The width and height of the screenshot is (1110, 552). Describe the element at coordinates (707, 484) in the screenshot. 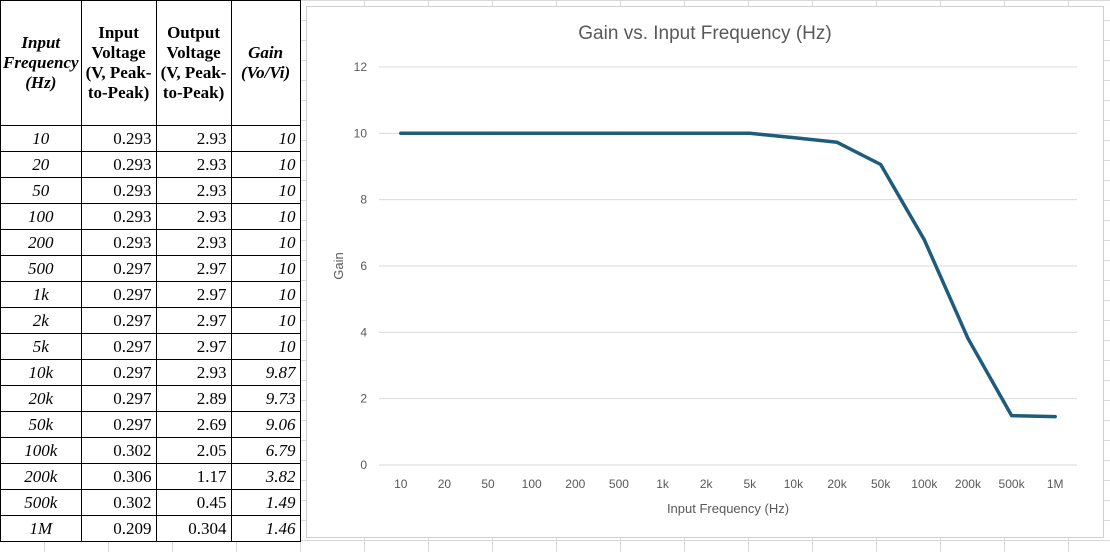

I see `x-tick-label: 2k` at that location.